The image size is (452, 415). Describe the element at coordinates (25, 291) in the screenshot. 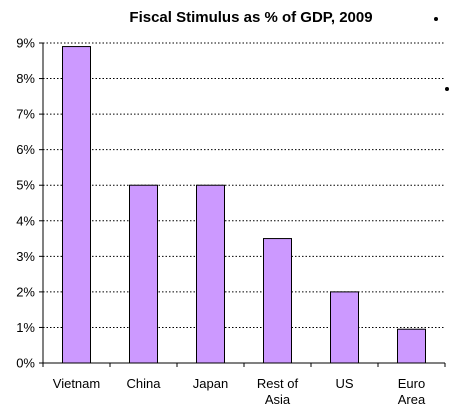

I see `y-tick-label: 2%` at that location.